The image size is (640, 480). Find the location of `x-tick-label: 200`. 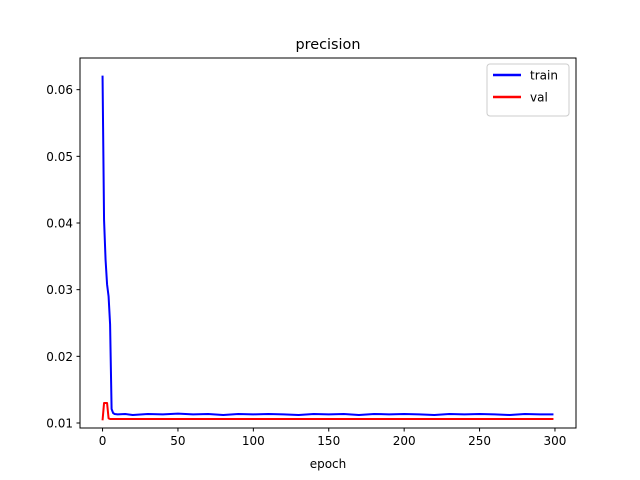

x-tick-label: 200 is located at coordinates (404, 441).